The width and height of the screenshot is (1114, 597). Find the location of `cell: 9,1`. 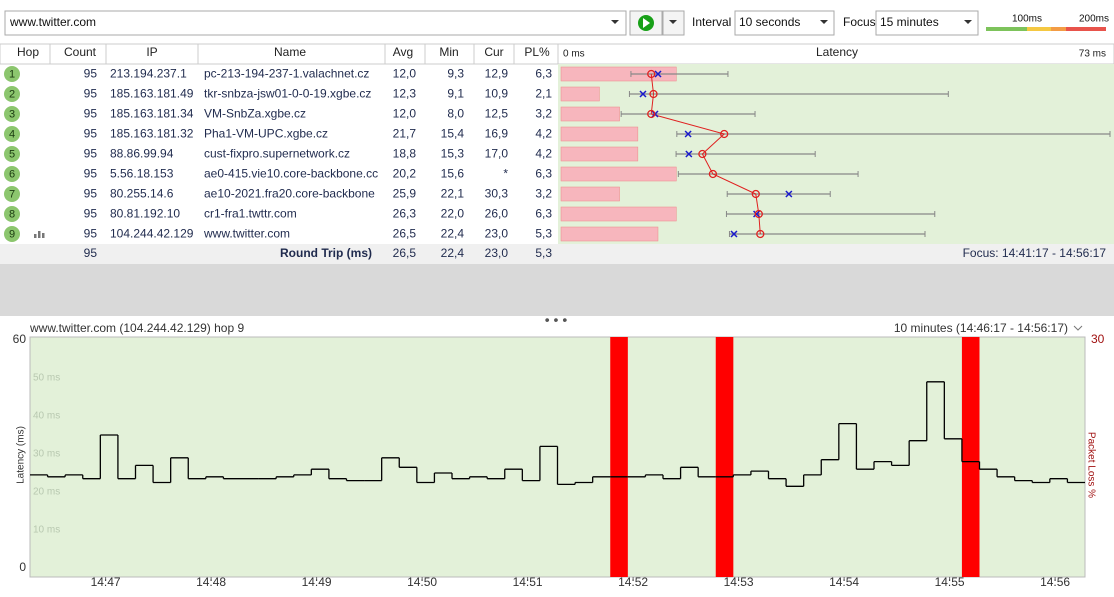

cell: 9,1 is located at coordinates (455, 94).